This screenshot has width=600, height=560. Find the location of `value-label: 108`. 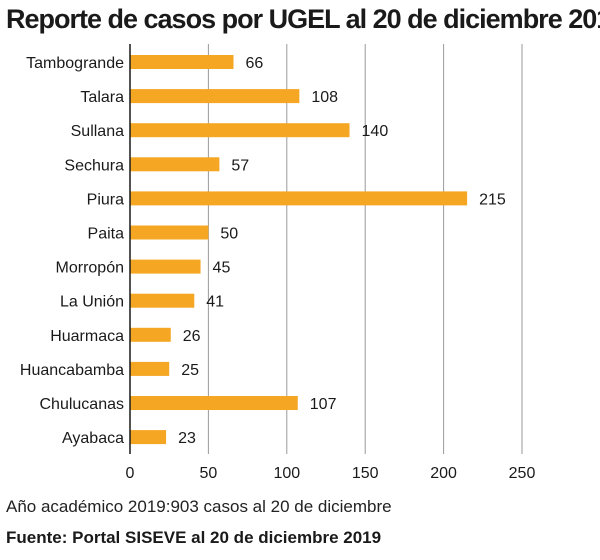

value-label: 108 is located at coordinates (324, 97).